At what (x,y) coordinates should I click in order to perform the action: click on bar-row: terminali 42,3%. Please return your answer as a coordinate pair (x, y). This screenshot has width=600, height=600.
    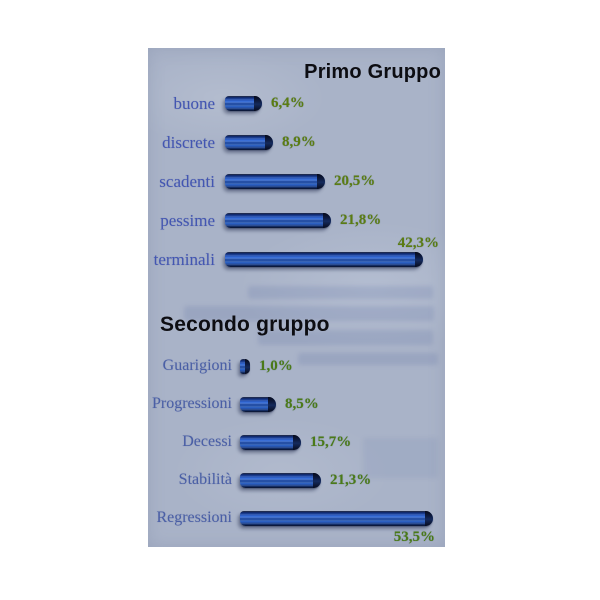
    Looking at the image, I should click on (294, 257).